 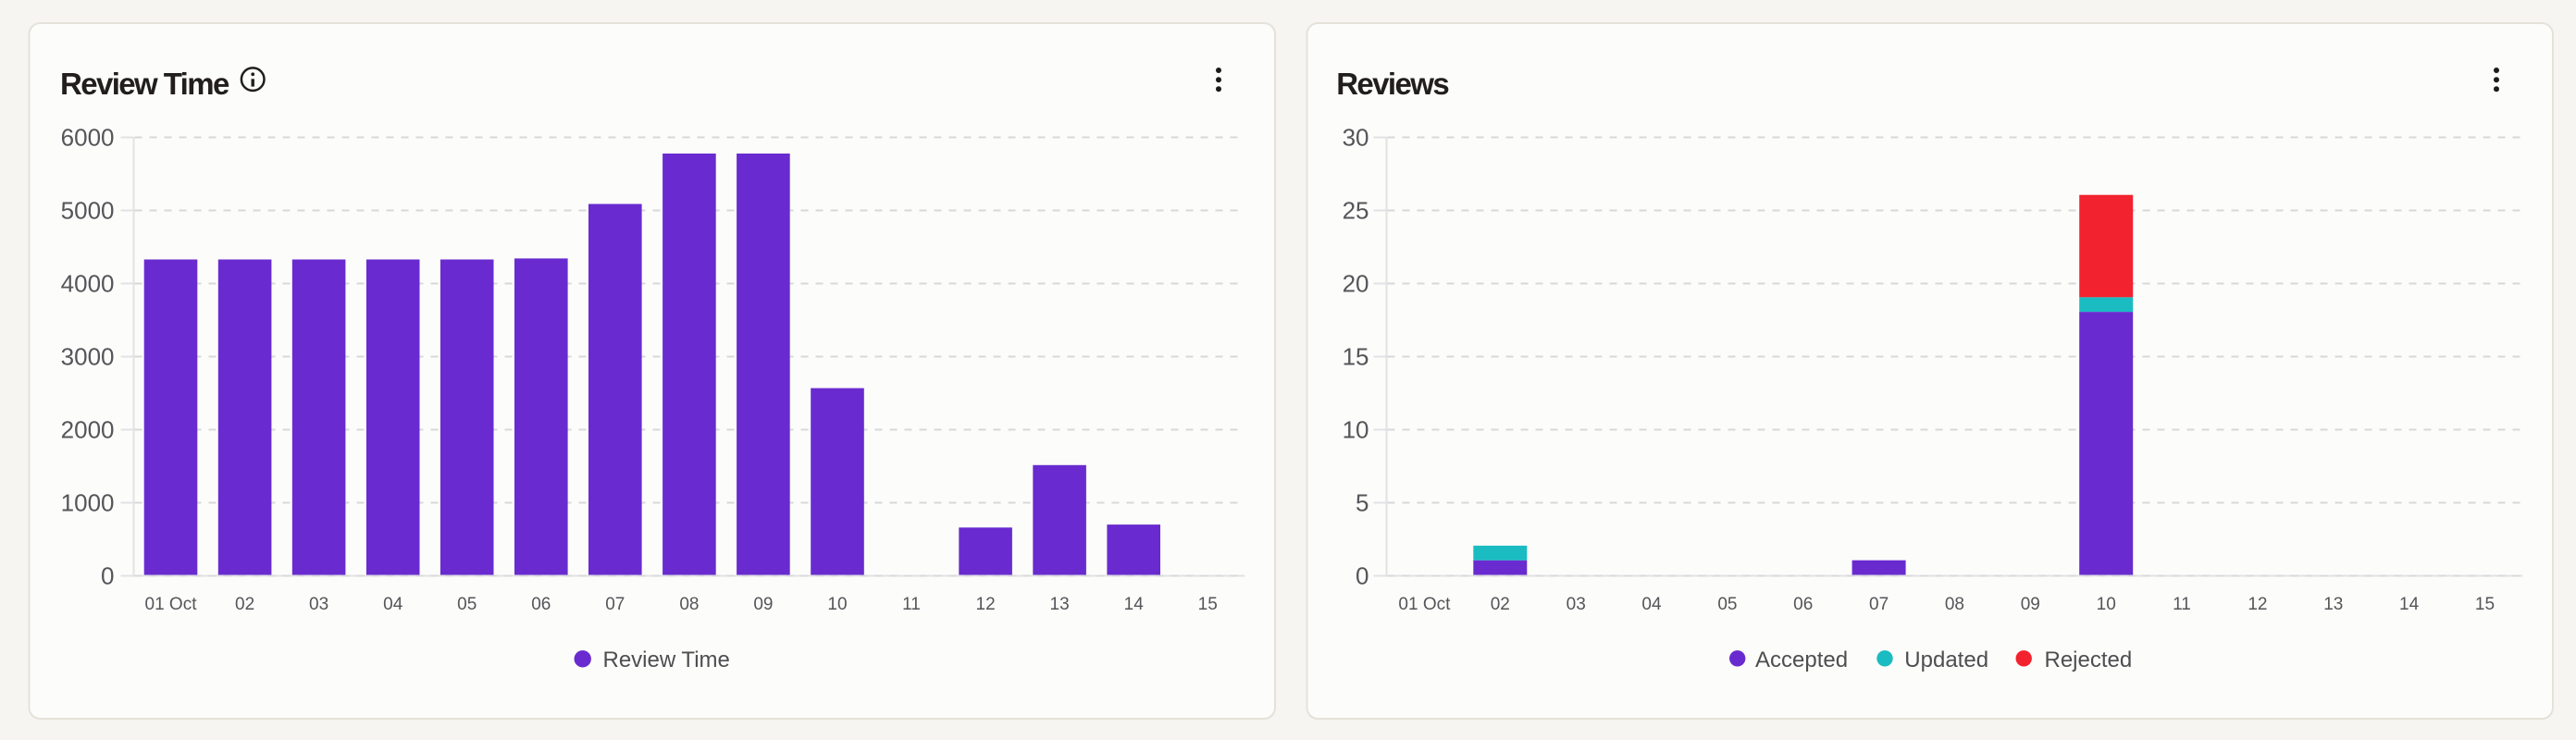 What do you see at coordinates (88, 211) in the screenshot?
I see `svg-text: 5000` at bounding box center [88, 211].